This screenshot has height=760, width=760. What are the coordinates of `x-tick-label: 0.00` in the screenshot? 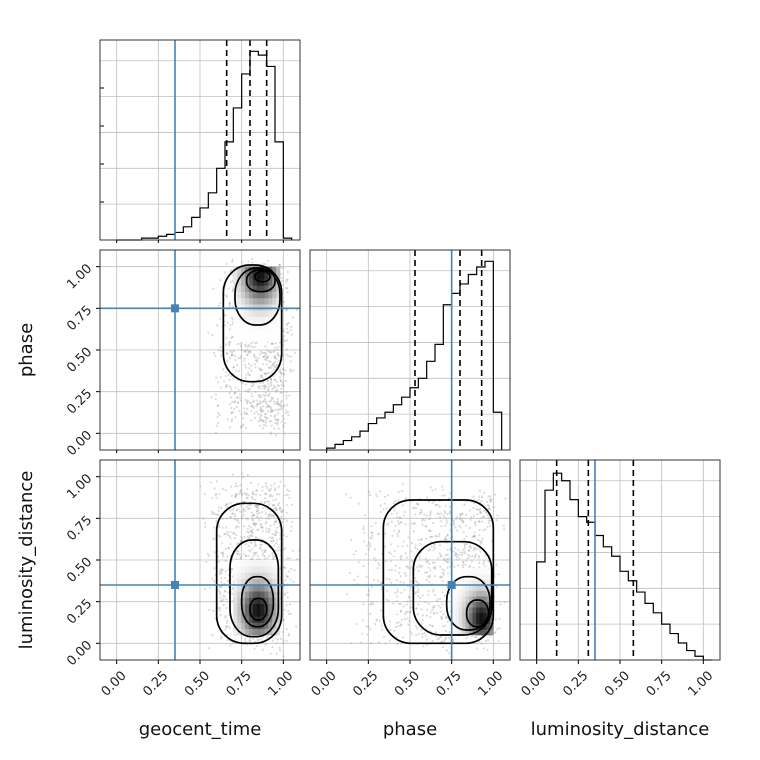 It's located at (324, 683).